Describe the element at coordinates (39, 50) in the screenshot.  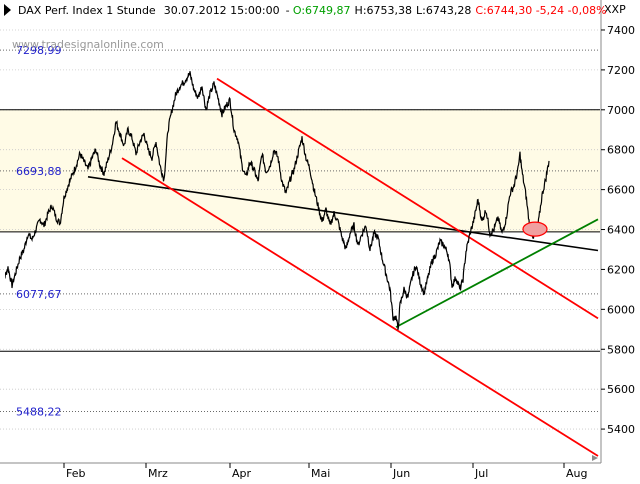
I see `fib-label-7298: 7298,99` at that location.